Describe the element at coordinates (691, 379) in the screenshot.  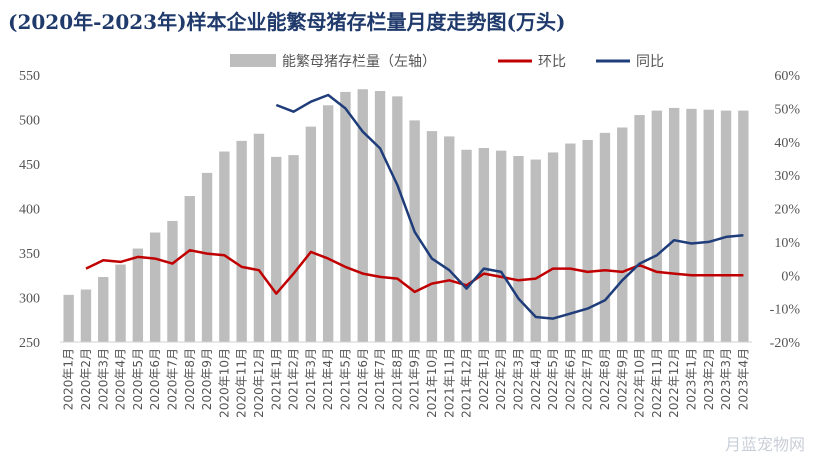
I see `x-axis-tick-label: 2023年1月` at that location.